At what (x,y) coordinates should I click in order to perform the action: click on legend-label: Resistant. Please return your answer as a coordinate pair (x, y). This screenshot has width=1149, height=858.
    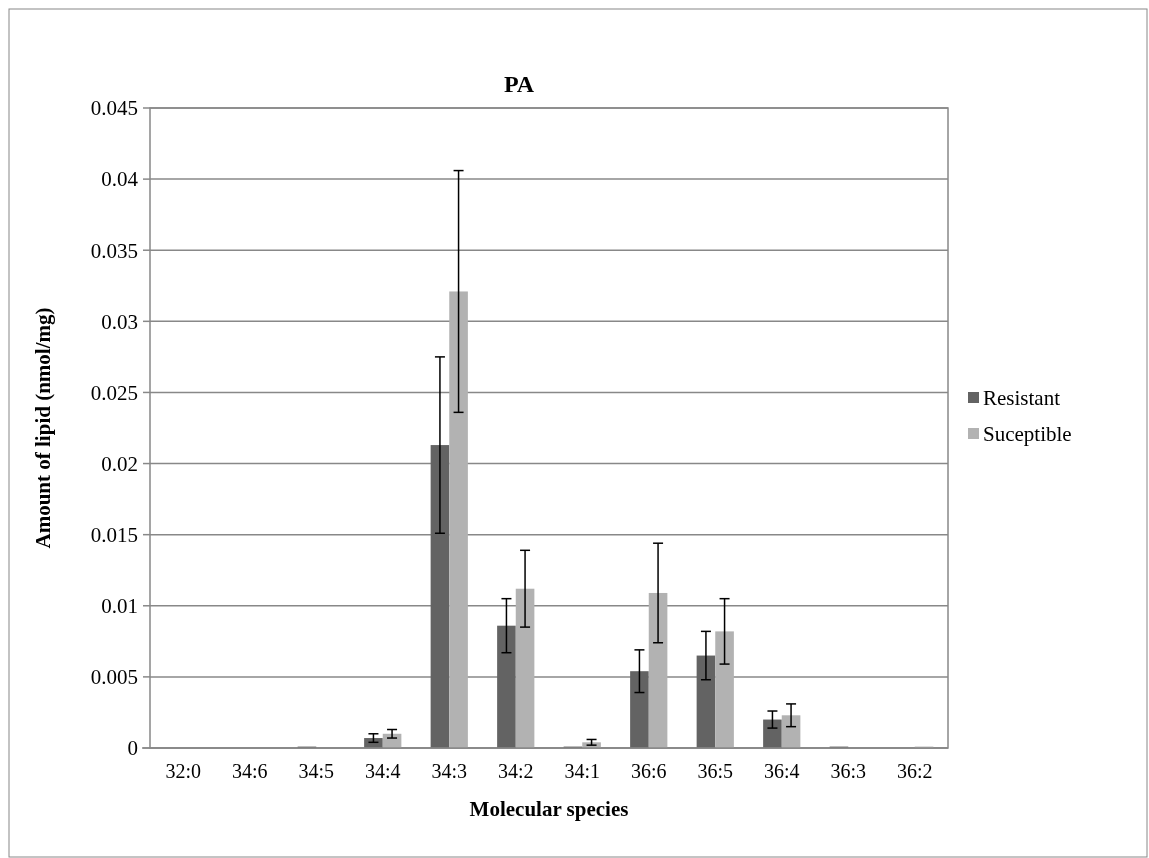
    Looking at the image, I should click on (1022, 398).